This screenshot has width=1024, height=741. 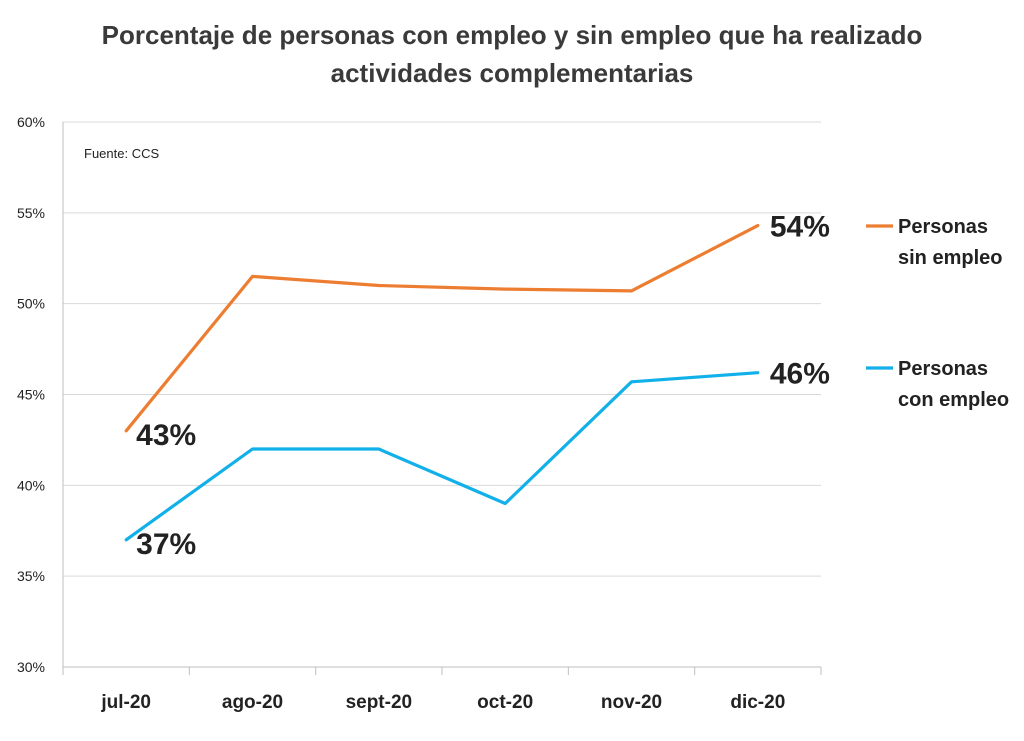 I want to click on y-tick-label: 60%, so click(x=31, y=122).